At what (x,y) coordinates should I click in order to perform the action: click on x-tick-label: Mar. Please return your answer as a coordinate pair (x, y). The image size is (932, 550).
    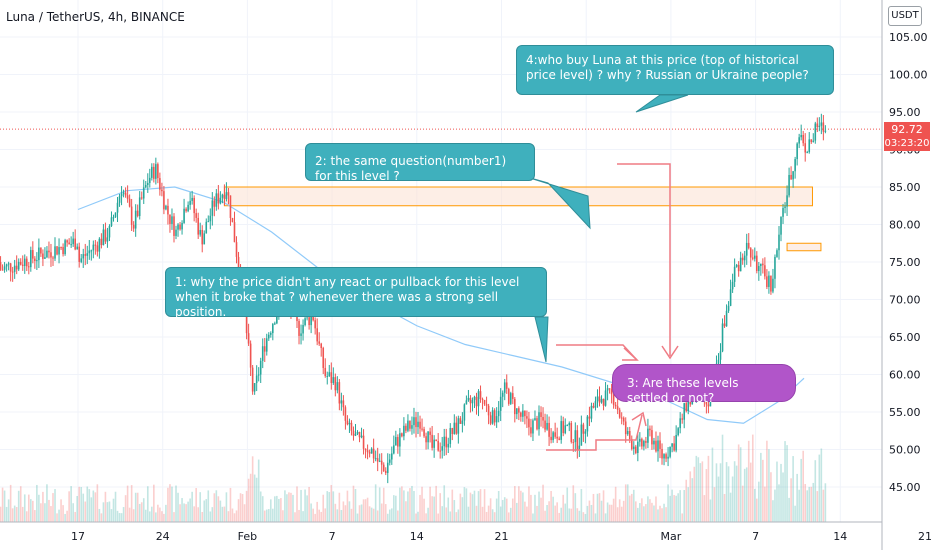
    Looking at the image, I should click on (671, 536).